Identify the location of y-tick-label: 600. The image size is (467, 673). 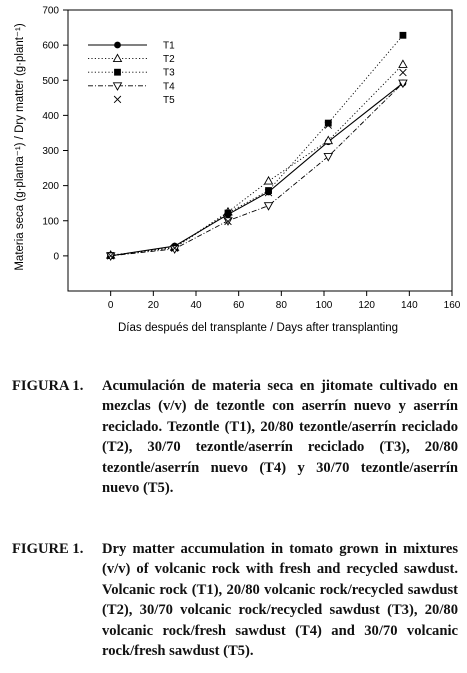
(50, 46).